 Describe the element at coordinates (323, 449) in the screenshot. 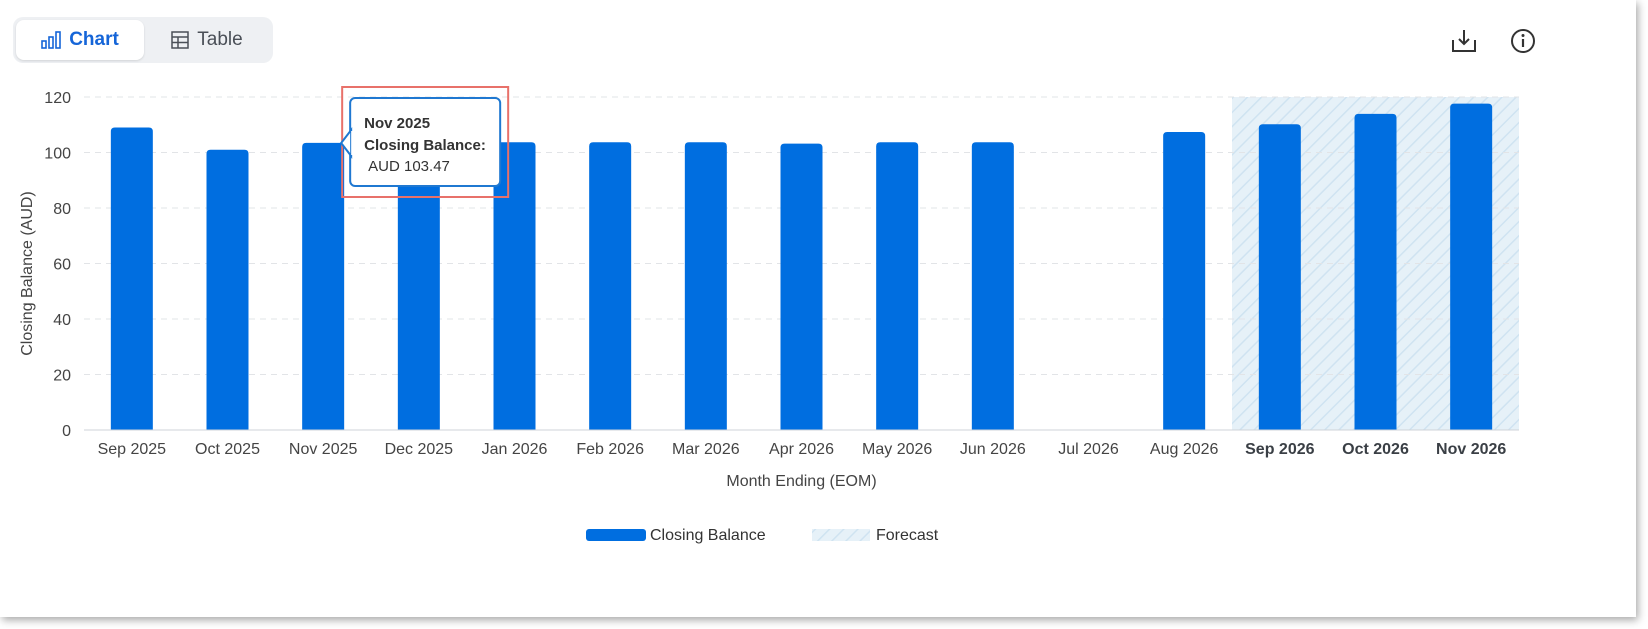

I see `x-tick-label: Nov 2025` at that location.